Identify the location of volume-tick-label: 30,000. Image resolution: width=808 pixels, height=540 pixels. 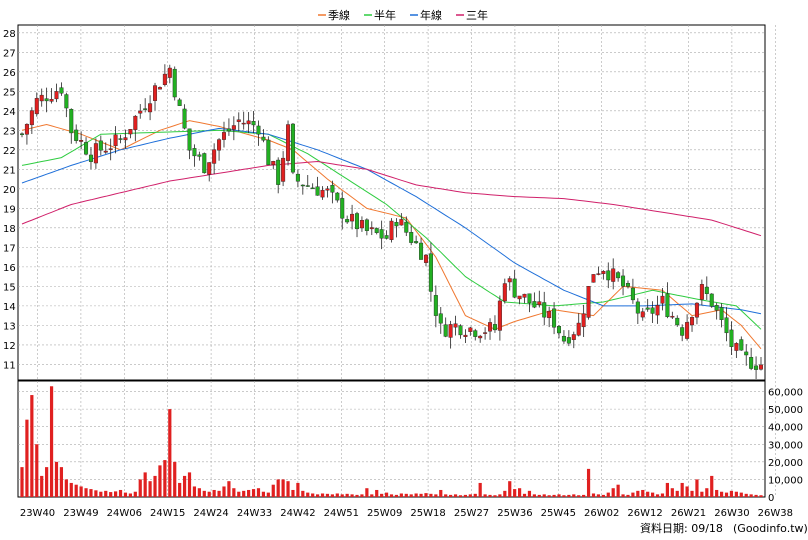
(785, 445).